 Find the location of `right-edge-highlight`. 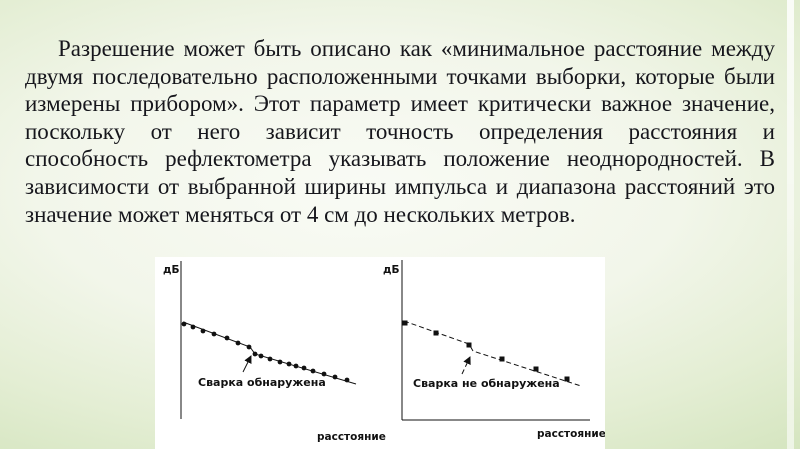

right-edge-highlight is located at coordinates (790, 224).